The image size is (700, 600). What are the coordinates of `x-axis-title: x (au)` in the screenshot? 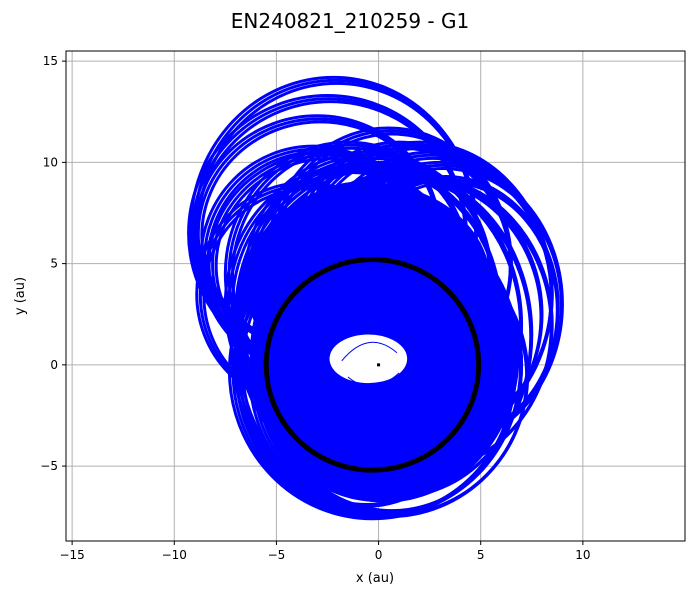 It's located at (375, 578).